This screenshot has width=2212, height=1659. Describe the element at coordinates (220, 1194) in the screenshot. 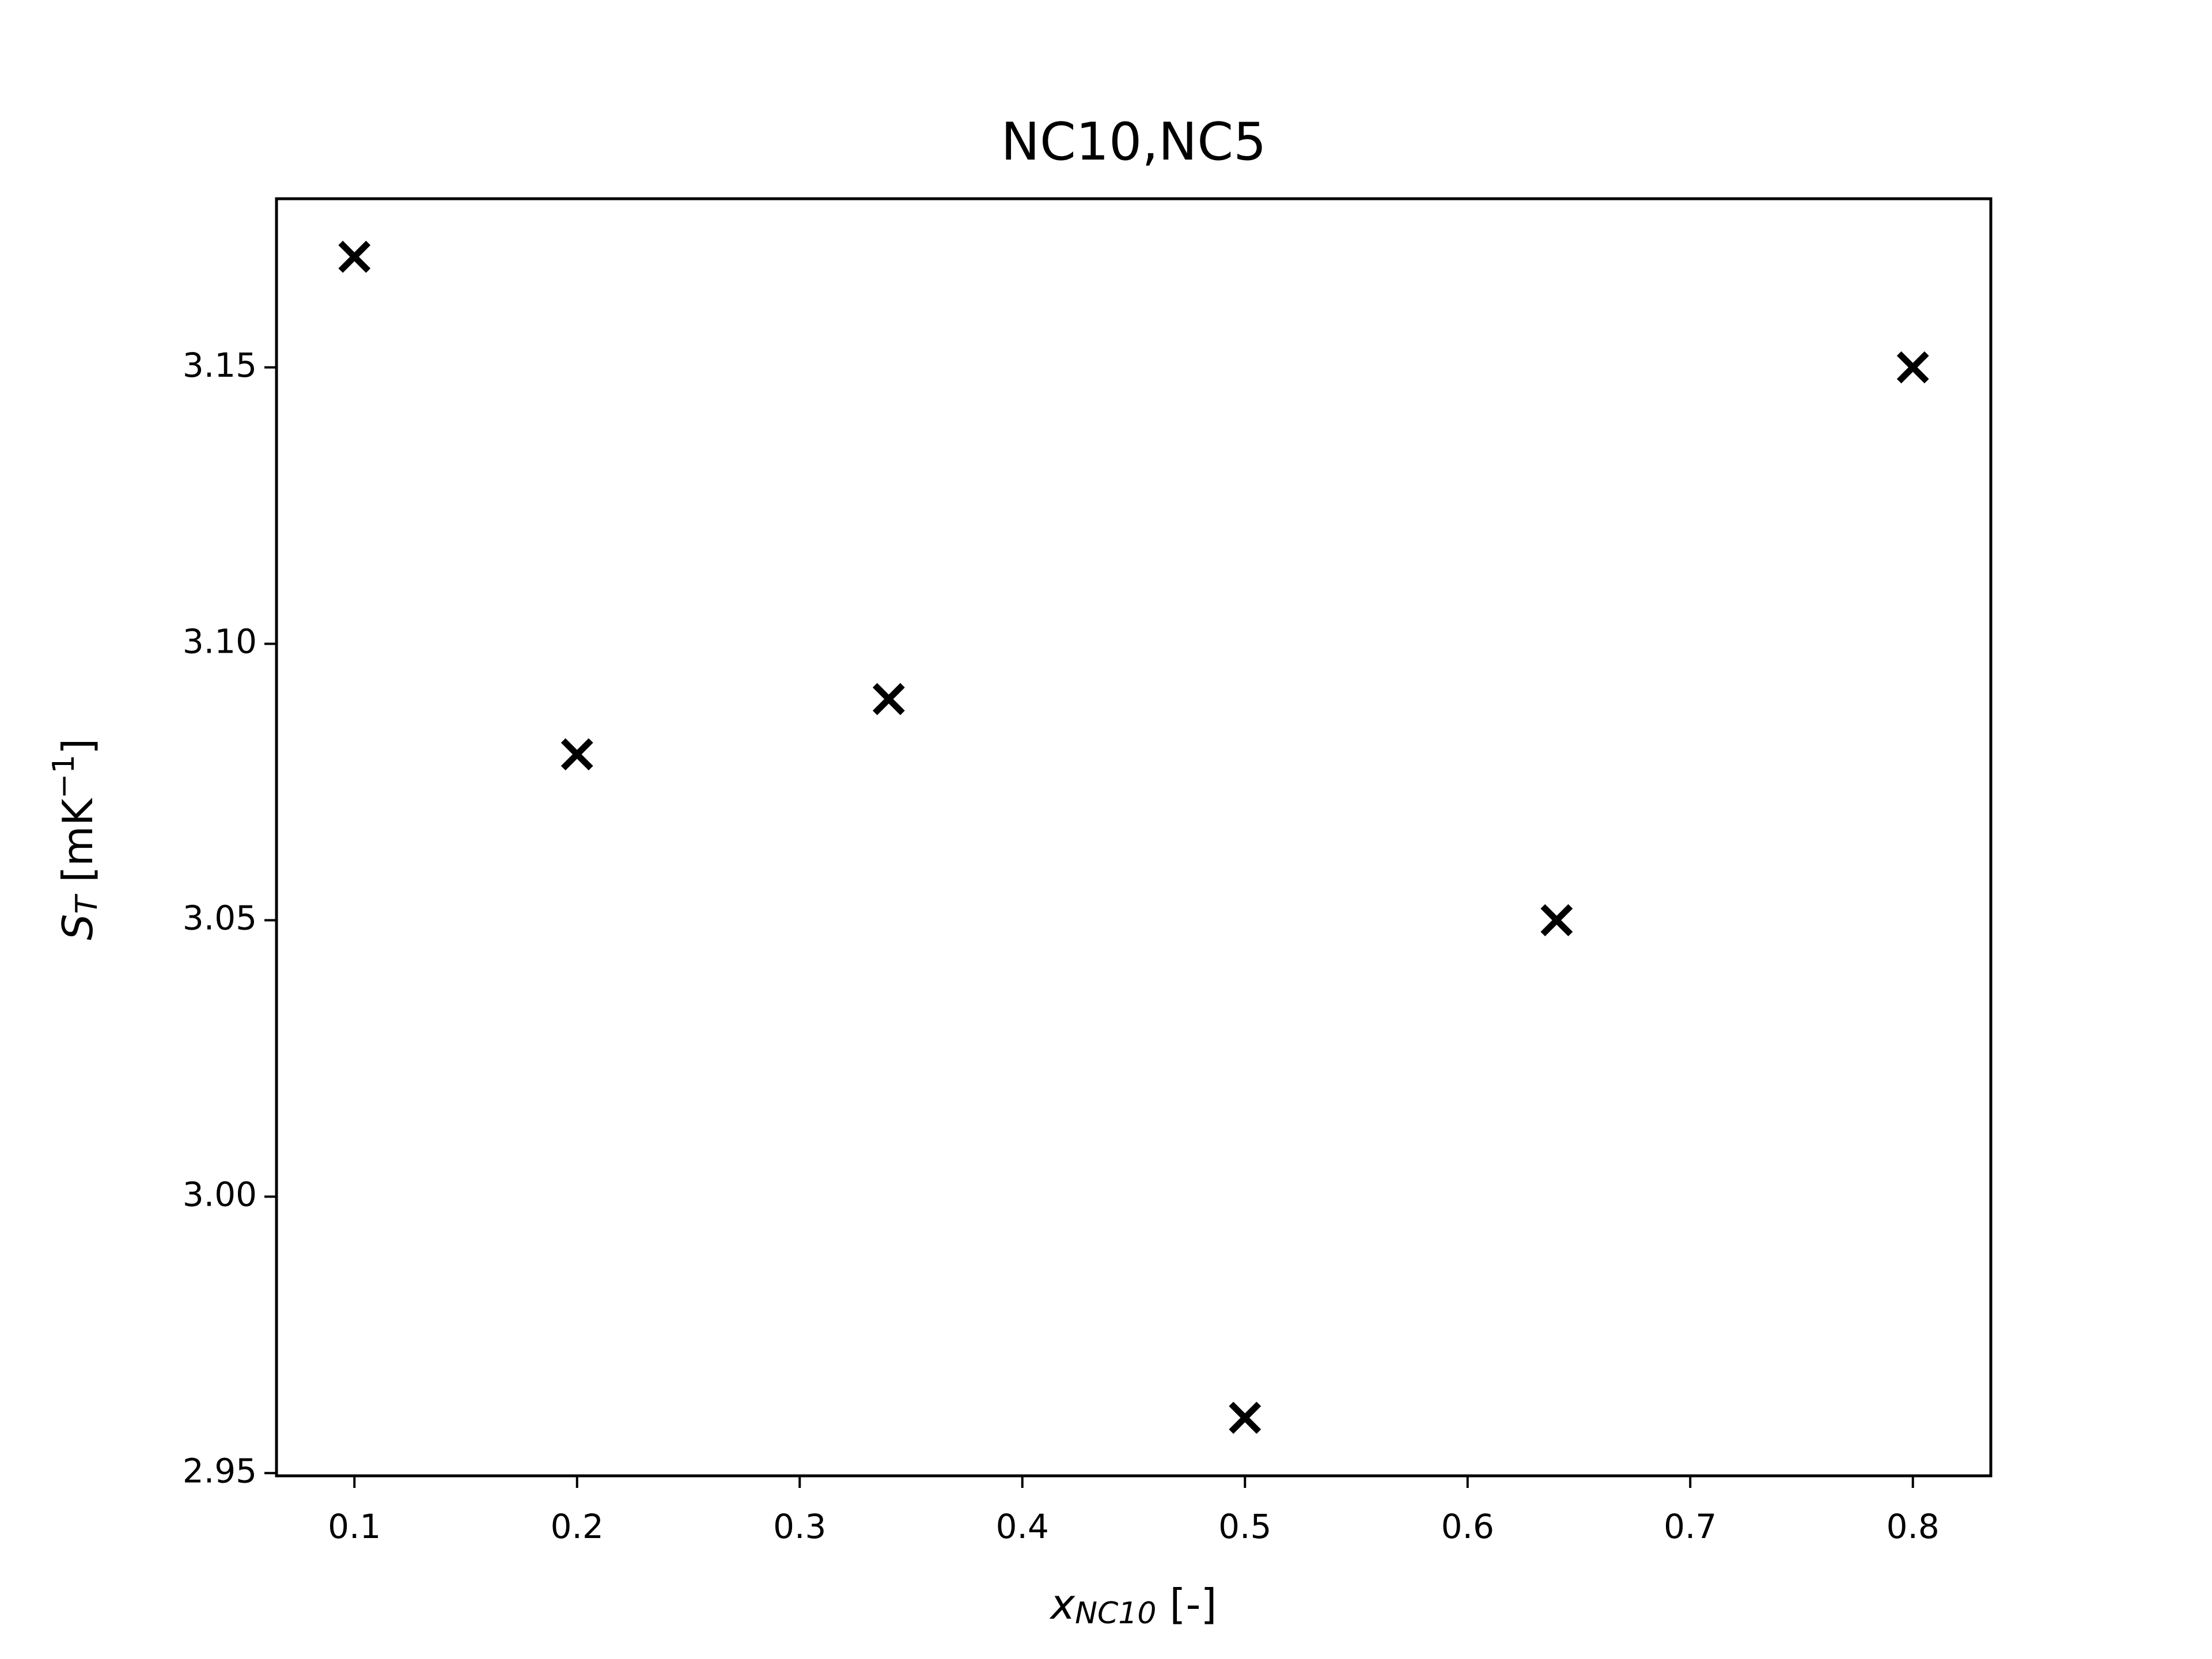

I see `y-tick-label: 3.00` at that location.